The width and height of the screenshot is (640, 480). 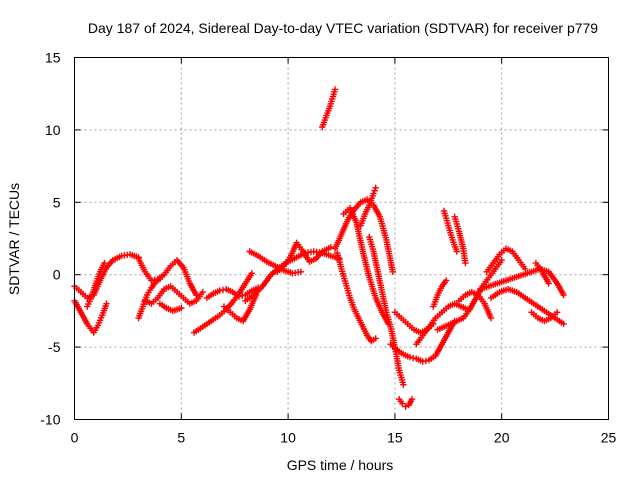 I want to click on x-axis-label: GPS time / hours, so click(x=340, y=465).